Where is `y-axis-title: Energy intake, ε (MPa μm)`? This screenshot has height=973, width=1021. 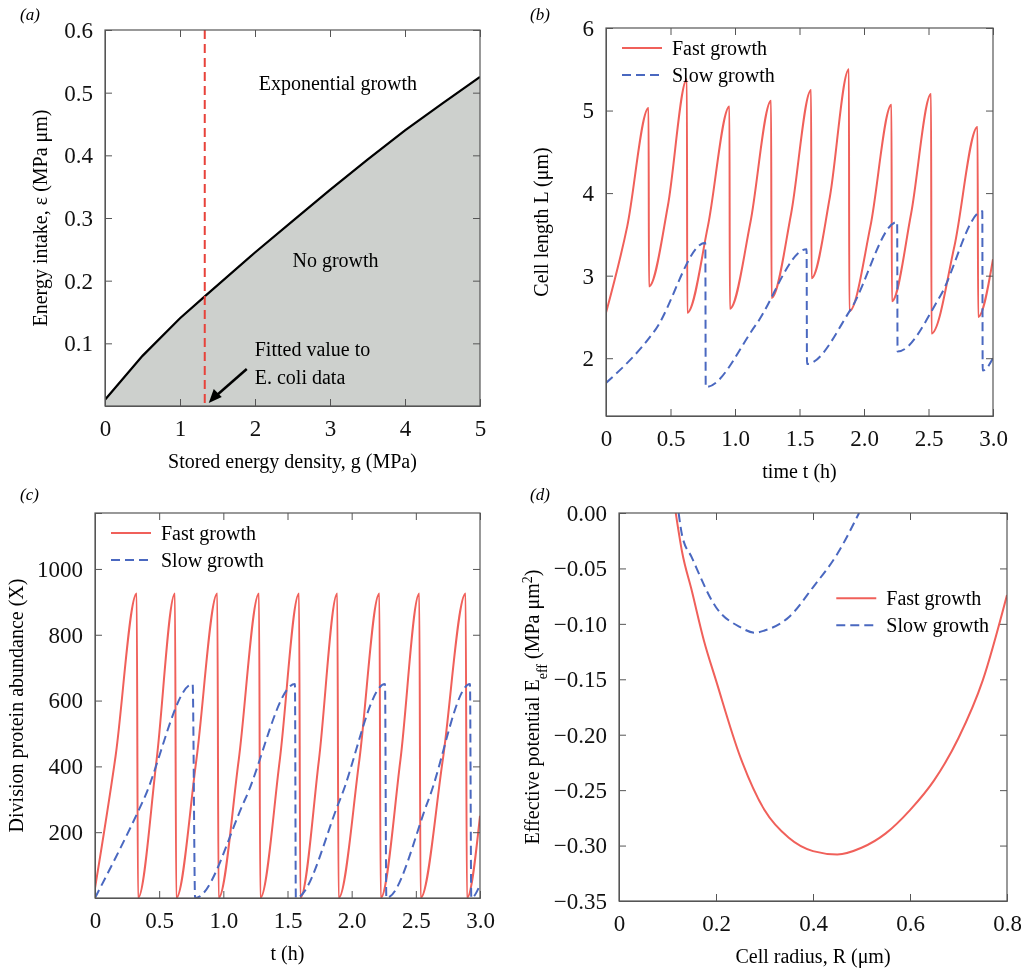
y-axis-title: Energy intake, ε (MPa μm) is located at coordinates (40, 218).